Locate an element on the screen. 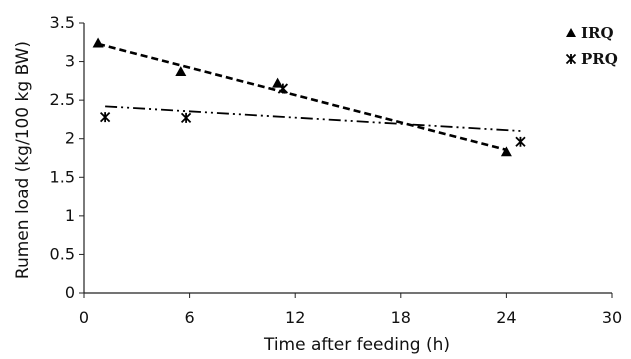 The image size is (631, 359). x-tick-label: 18 is located at coordinates (401, 317).